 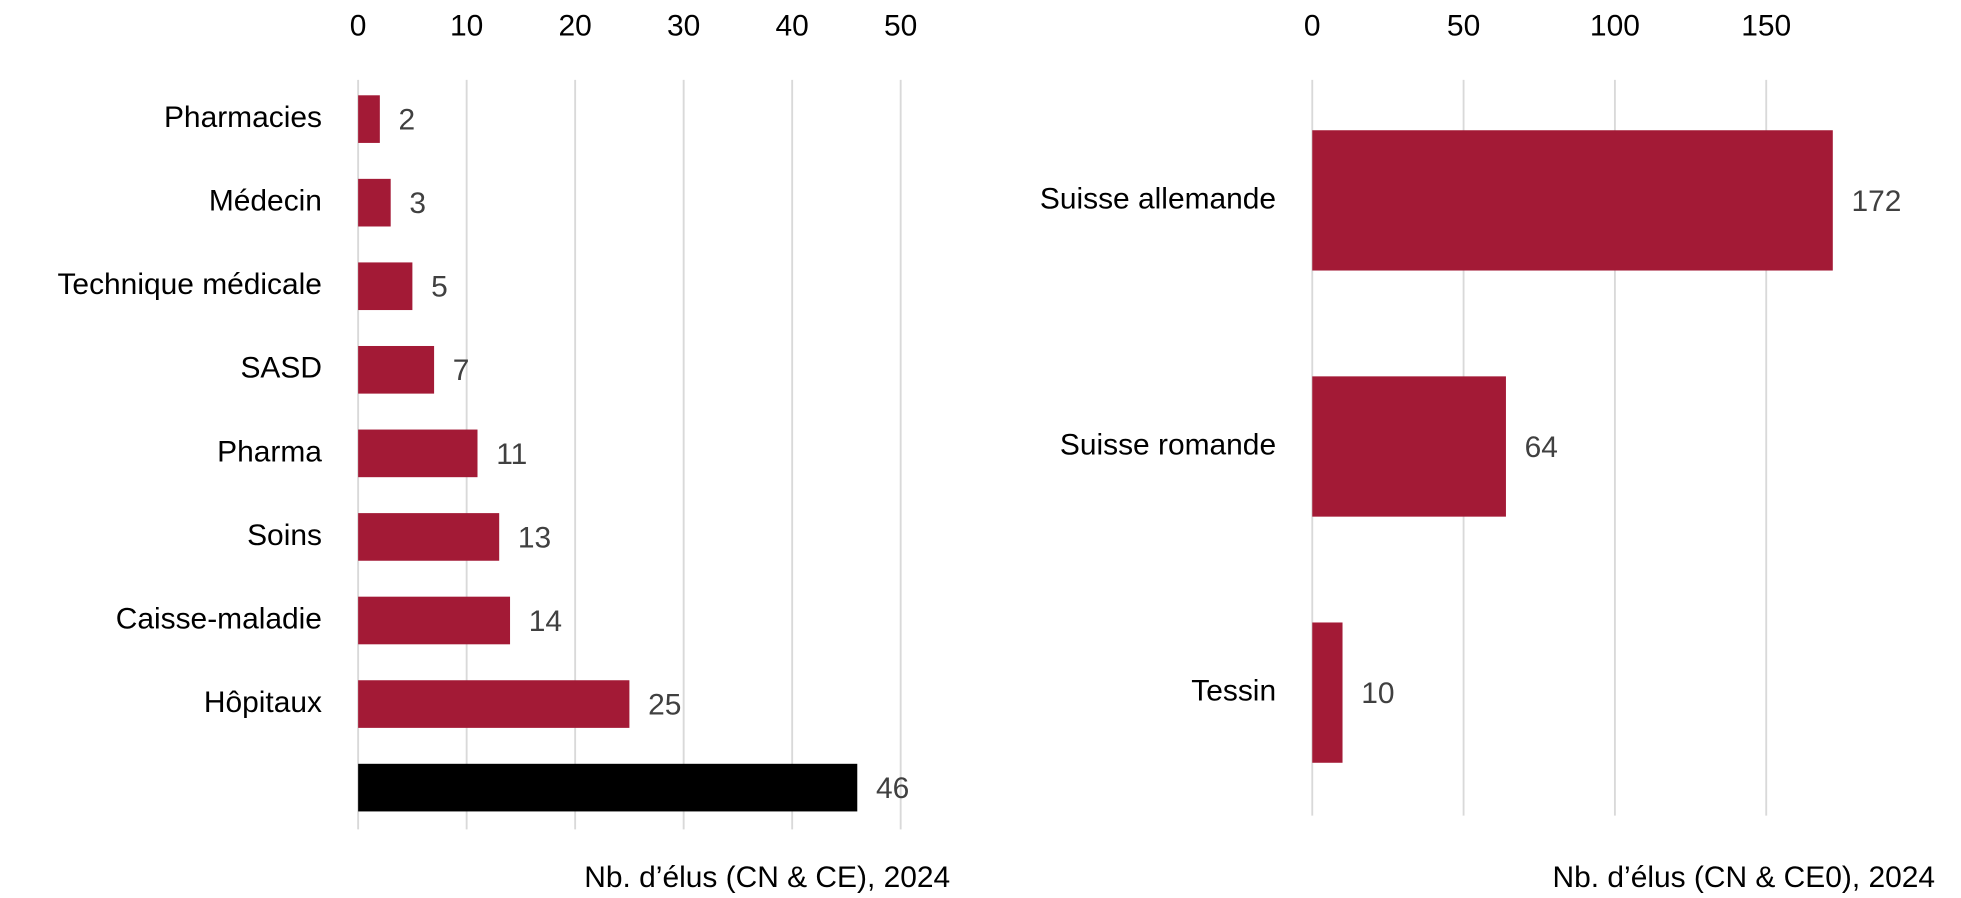 What do you see at coordinates (189, 284) in the screenshot?
I see `y-tick-label: Technique médicale` at bounding box center [189, 284].